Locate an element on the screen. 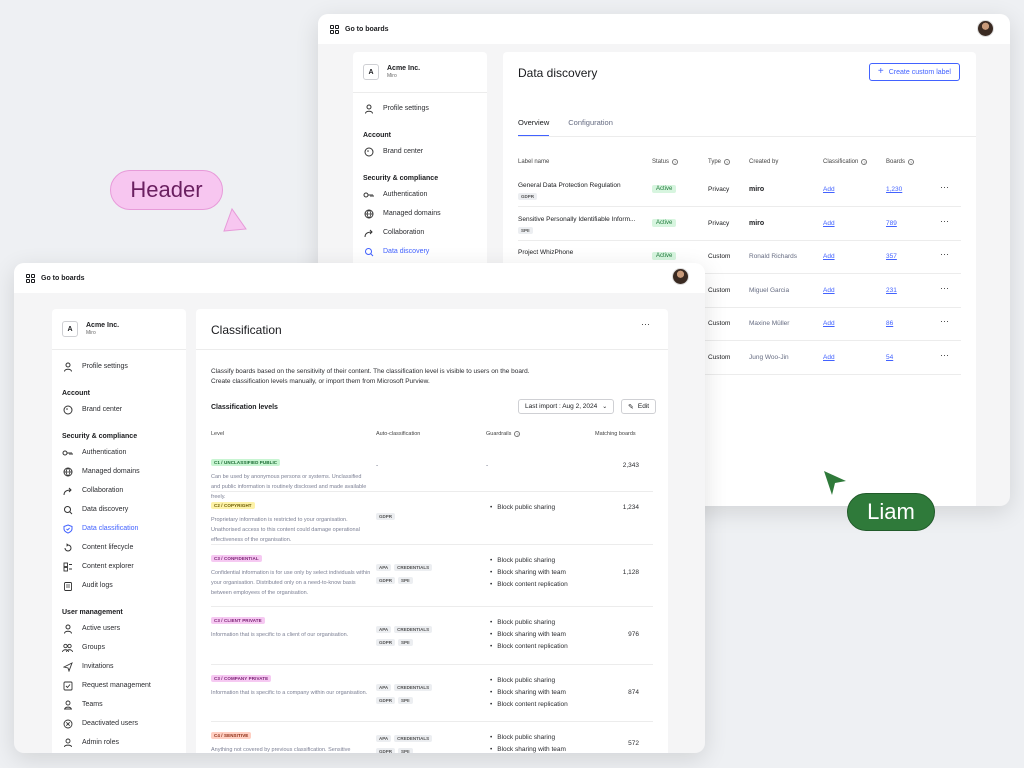 Image resolution: width=1024 pixels, height=768 pixels. sidebar-item-label: Audit logs is located at coordinates (97, 585).